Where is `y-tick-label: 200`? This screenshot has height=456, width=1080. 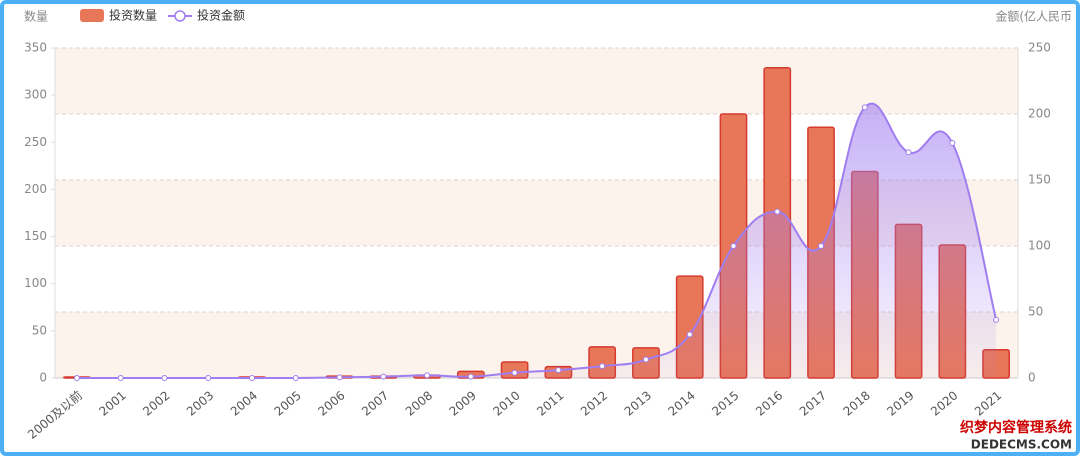 y-tick-label: 200 is located at coordinates (35, 189).